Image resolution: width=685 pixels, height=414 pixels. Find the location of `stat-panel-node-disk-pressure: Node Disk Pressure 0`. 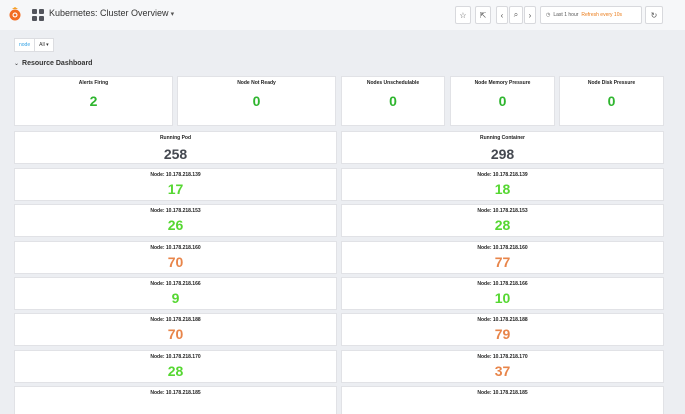

stat-panel-node-disk-pressure: Node Disk Pressure 0 is located at coordinates (611, 101).